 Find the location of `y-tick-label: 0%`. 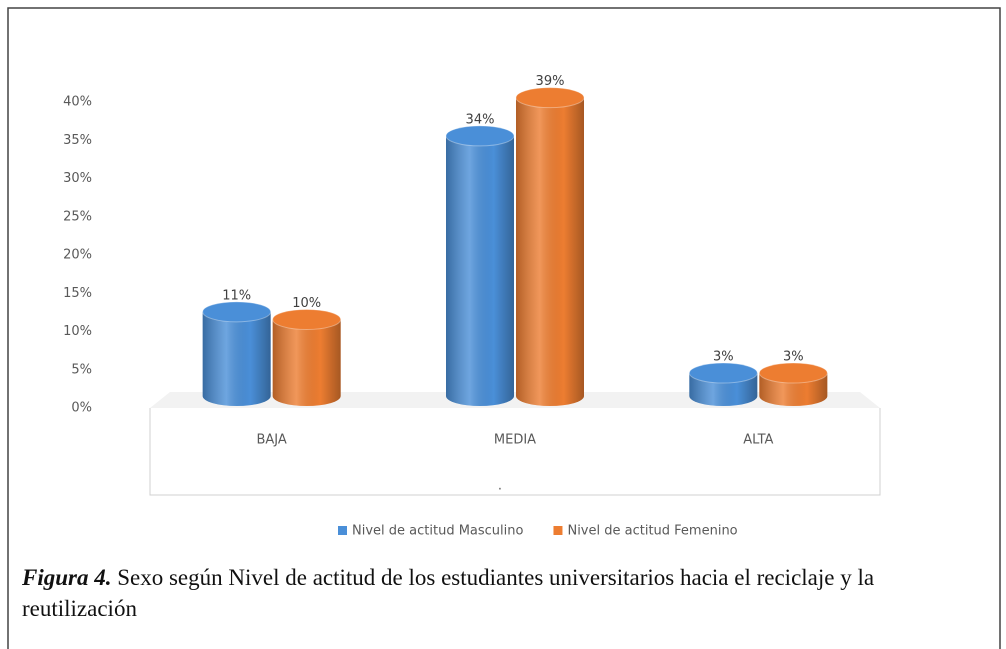

y-tick-label: 0% is located at coordinates (81, 408).